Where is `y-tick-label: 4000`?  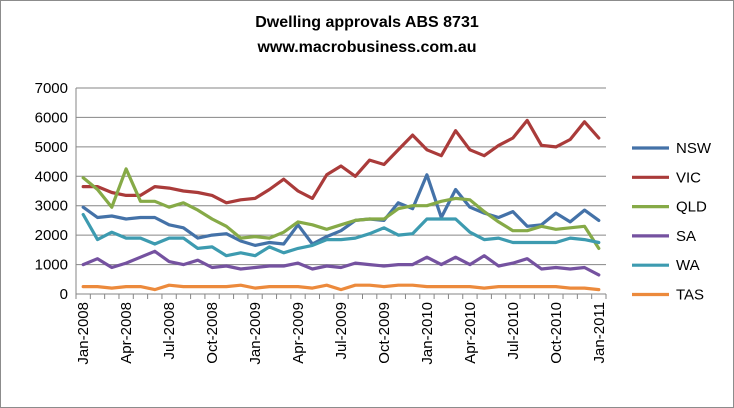
y-tick-label: 4000 is located at coordinates (51, 176).